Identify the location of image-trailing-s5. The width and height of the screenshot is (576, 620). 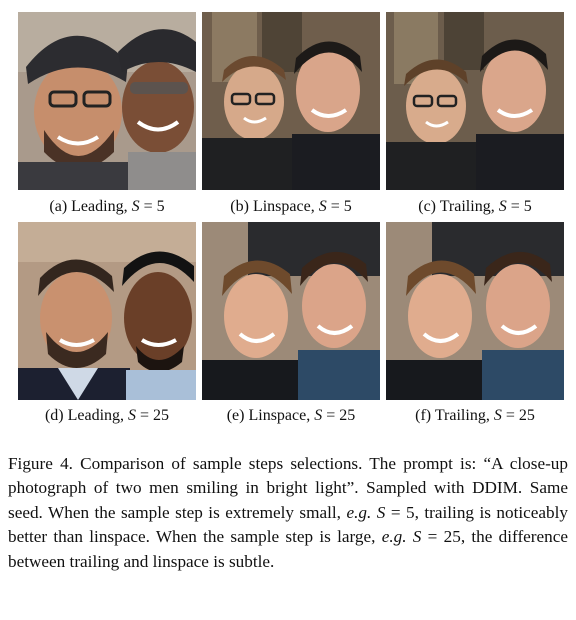
(475, 101).